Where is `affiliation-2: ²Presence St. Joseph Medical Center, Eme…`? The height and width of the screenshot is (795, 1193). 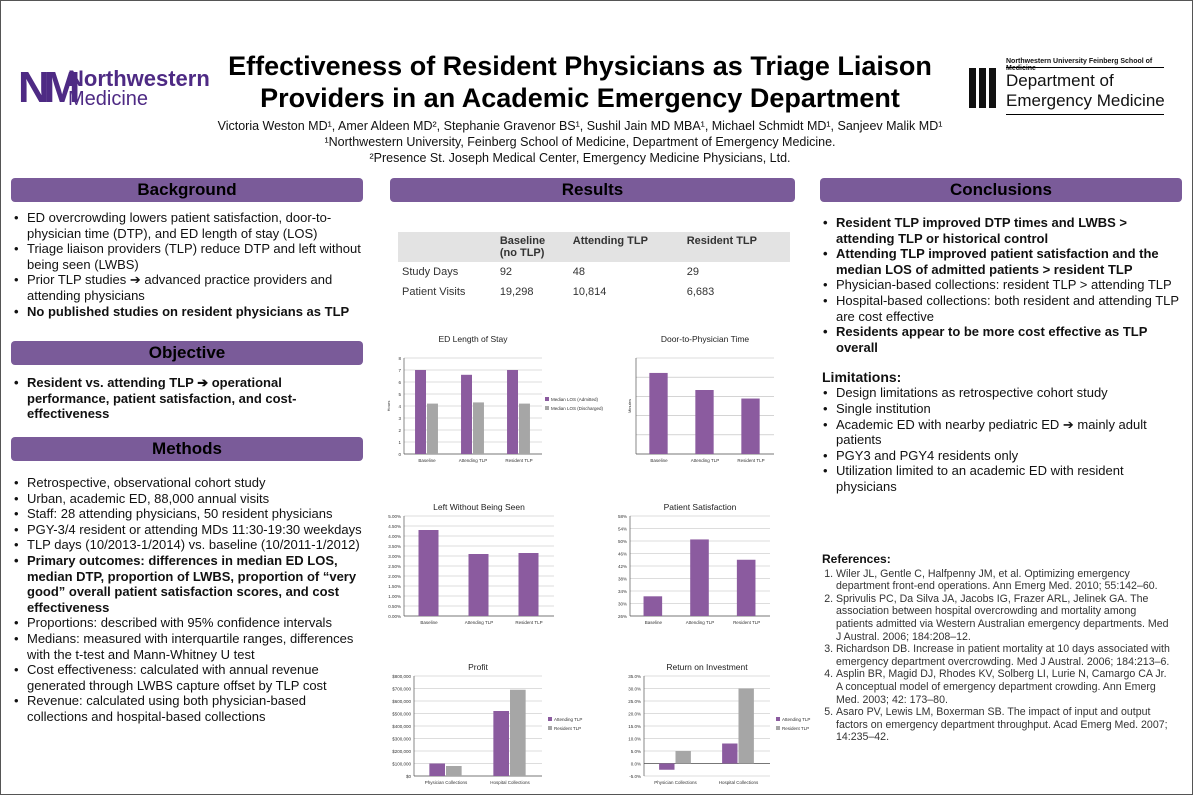 affiliation-2: ²Presence St. Joseph Medical Center, Eme… is located at coordinates (580, 158).